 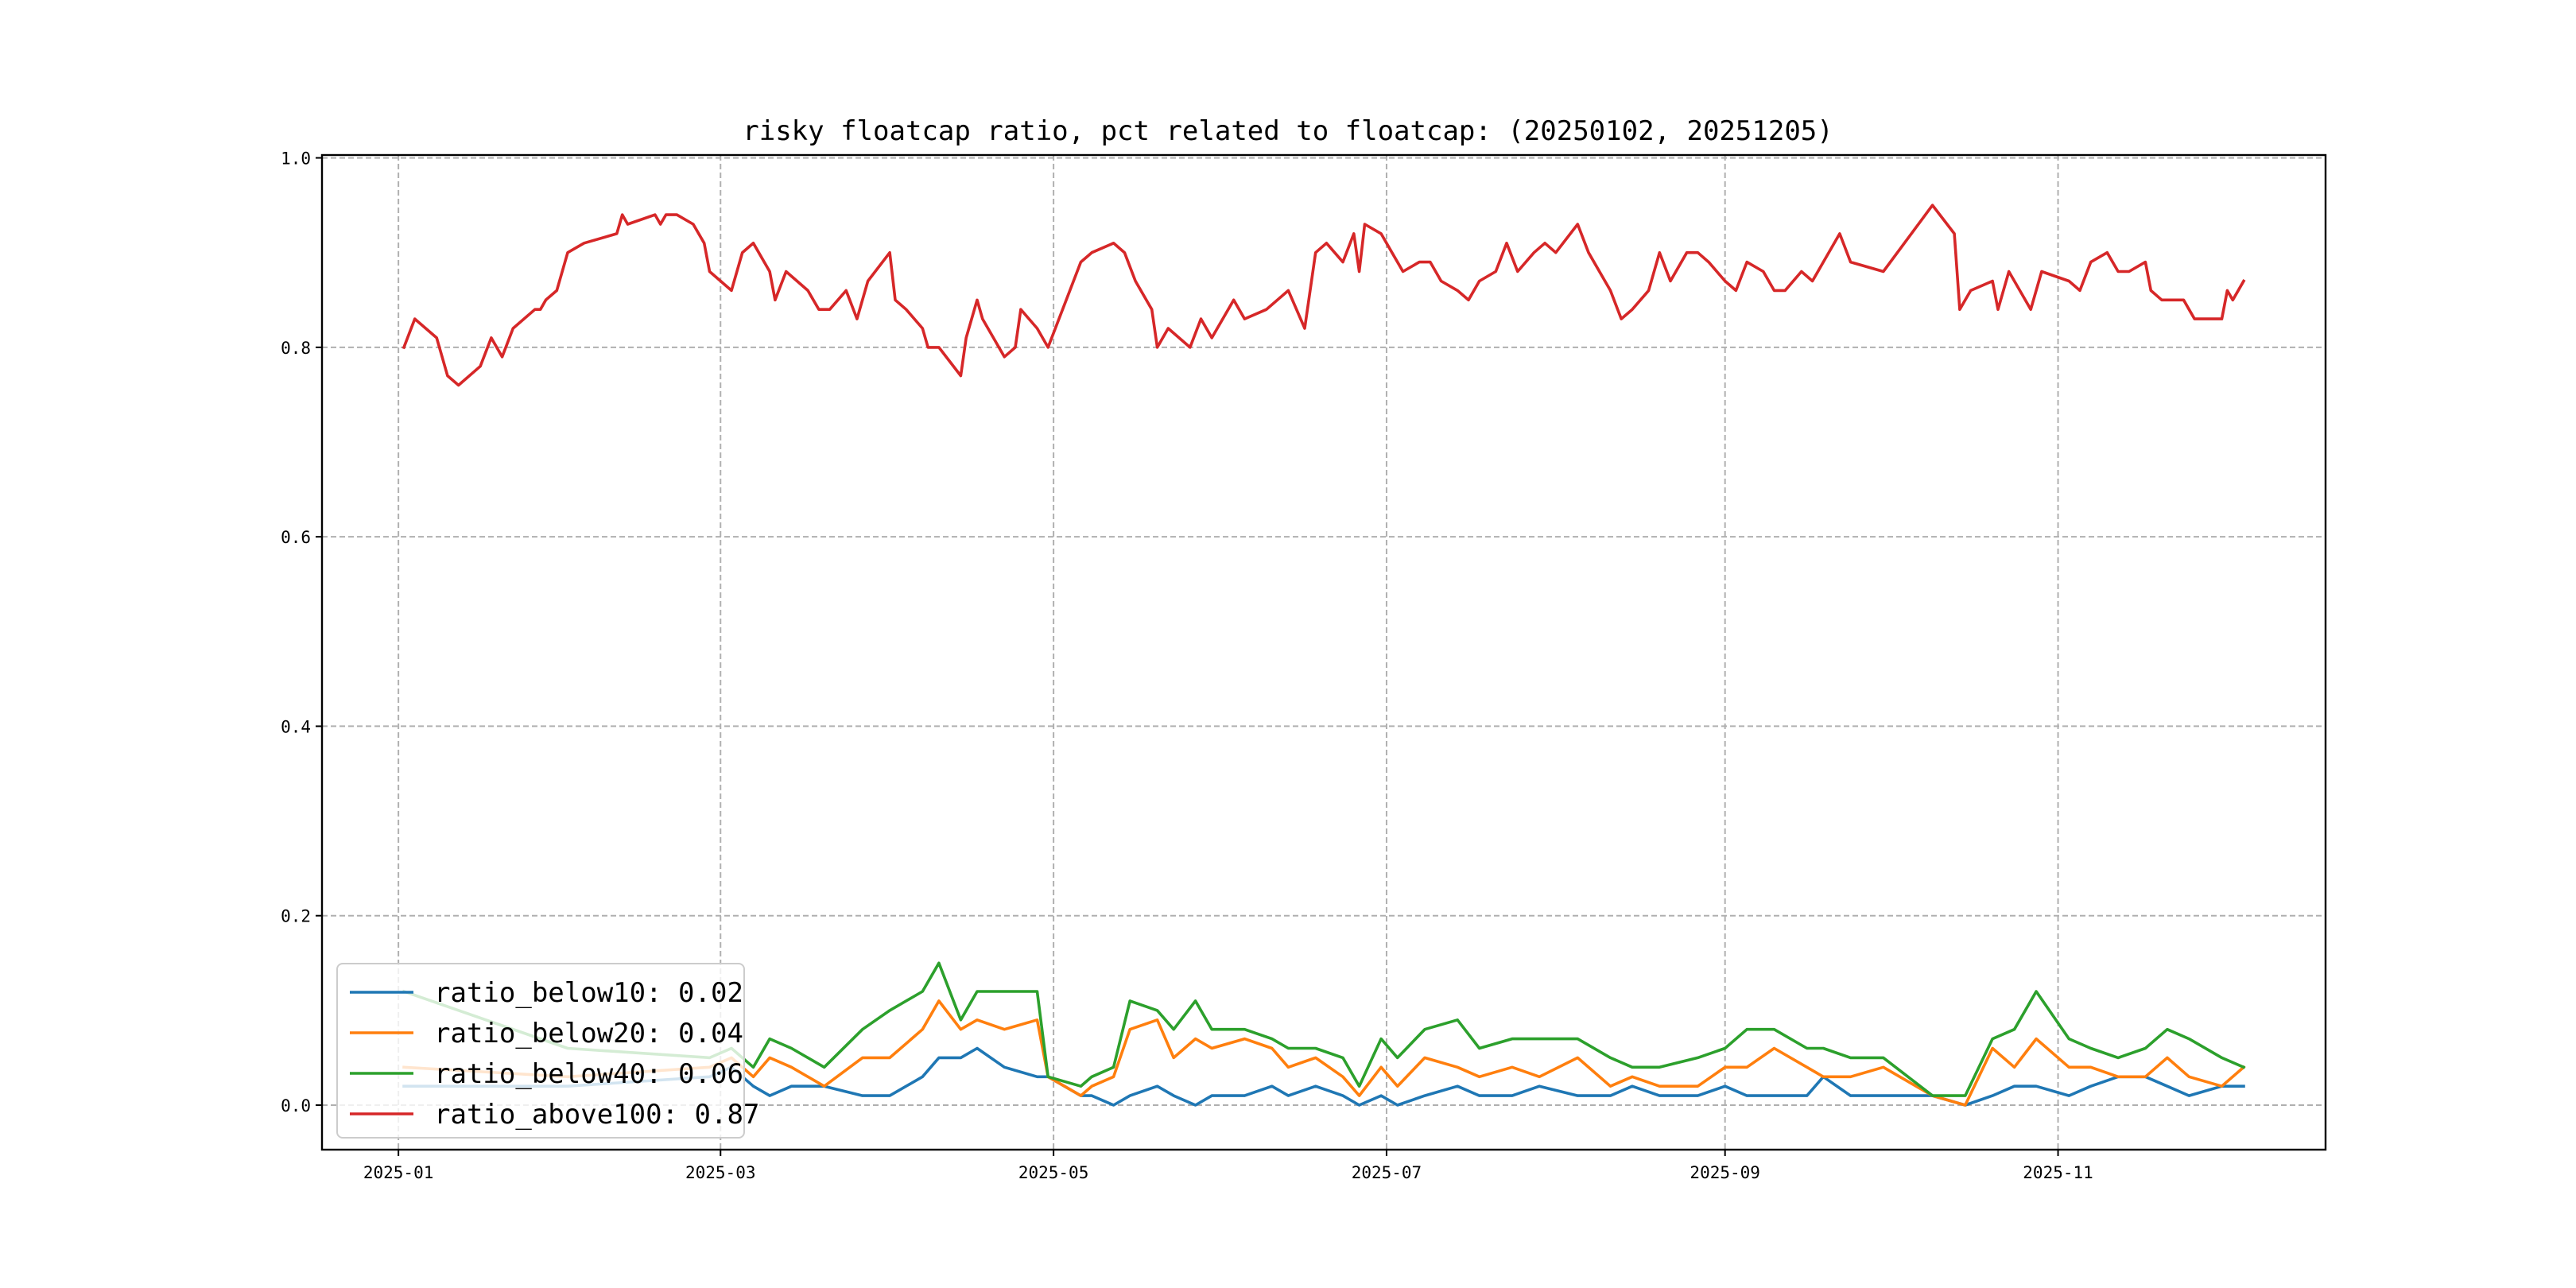 What do you see at coordinates (296, 1105) in the screenshot?
I see `y-tick-label: 0.0` at bounding box center [296, 1105].